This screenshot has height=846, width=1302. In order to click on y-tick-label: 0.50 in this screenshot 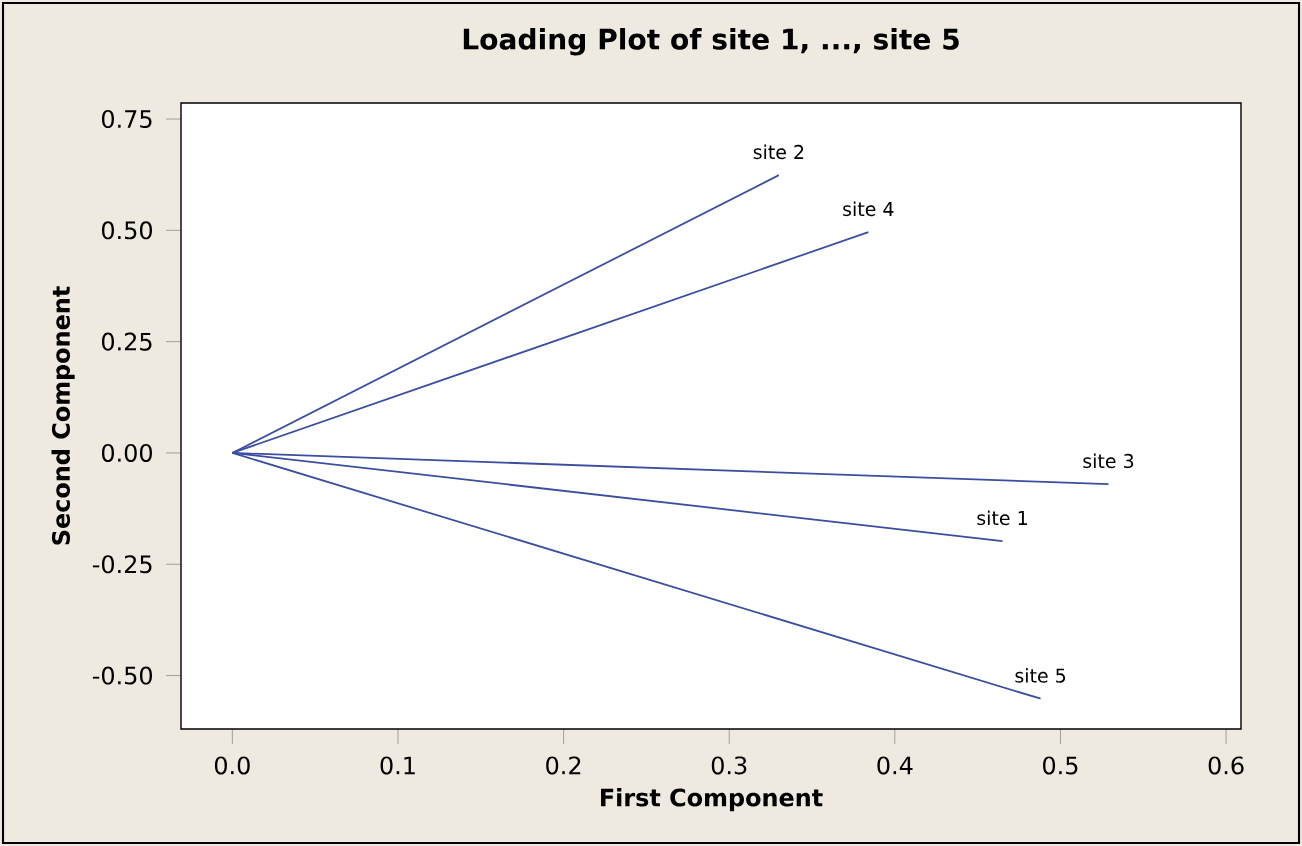, I will do `click(126, 230)`.